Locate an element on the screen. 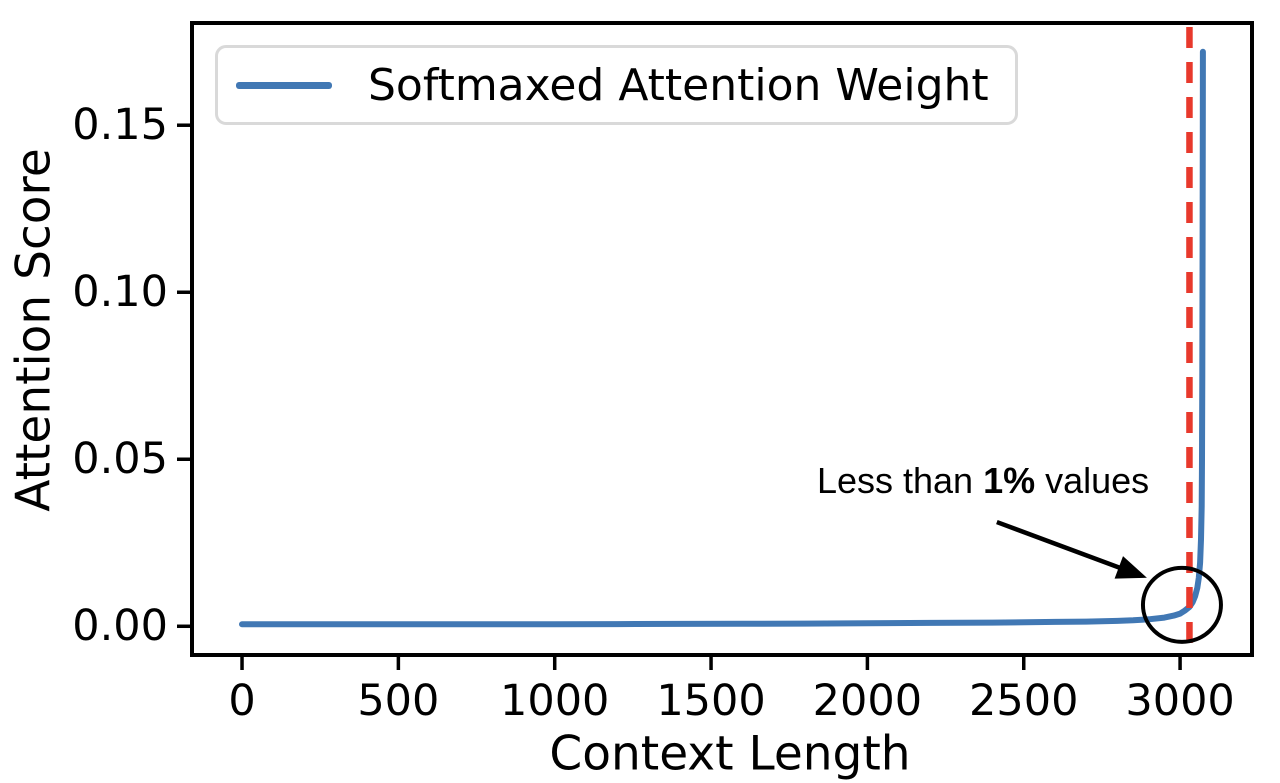 Image resolution: width=1280 pixels, height=783 pixels. y-tick-label: 0.10 is located at coordinates (120, 292).